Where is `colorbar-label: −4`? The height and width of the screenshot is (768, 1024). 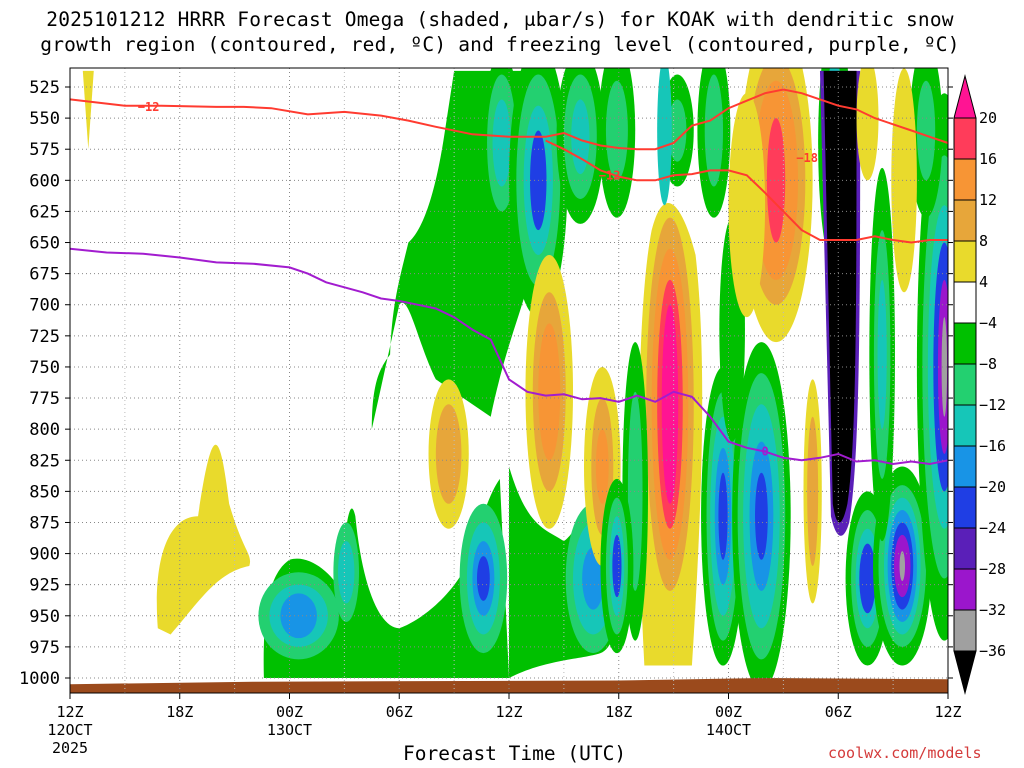 colorbar-label: −4 is located at coordinates (988, 323).